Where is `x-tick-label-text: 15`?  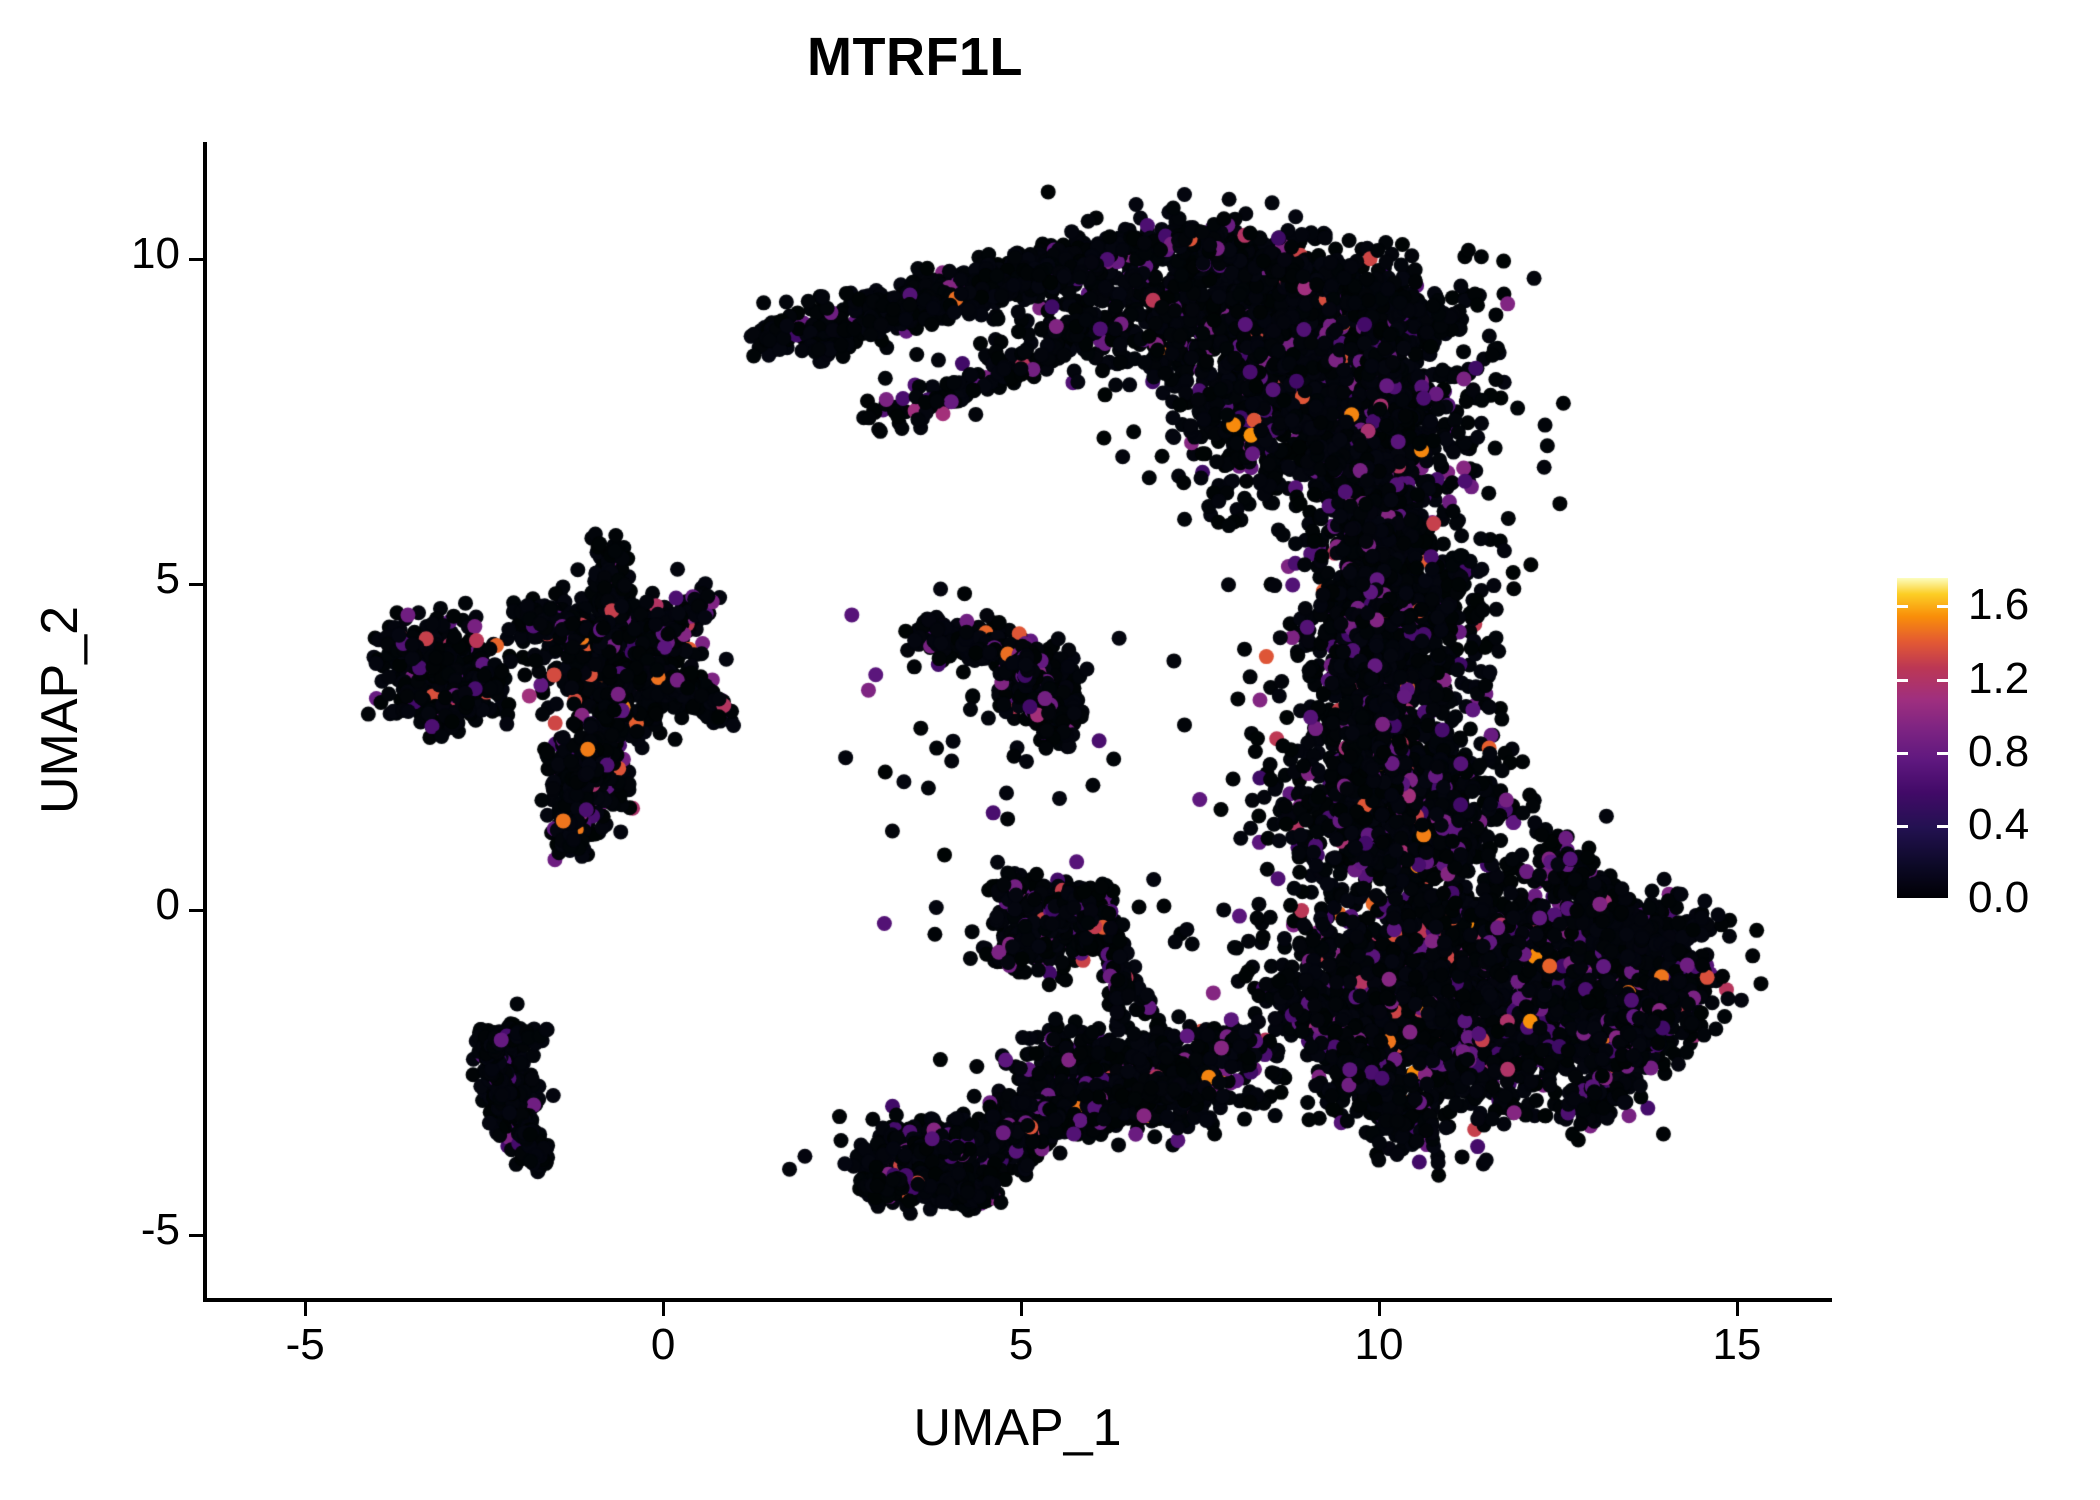
x-tick-label-text: 15 is located at coordinates (1737, 1344).